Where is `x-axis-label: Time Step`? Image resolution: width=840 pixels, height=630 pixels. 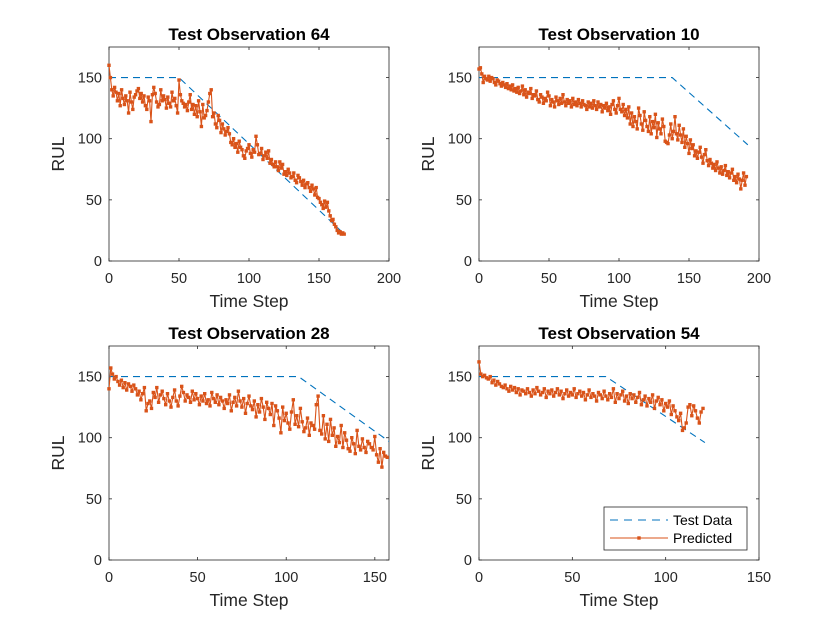 x-axis-label: Time Step is located at coordinates (618, 301).